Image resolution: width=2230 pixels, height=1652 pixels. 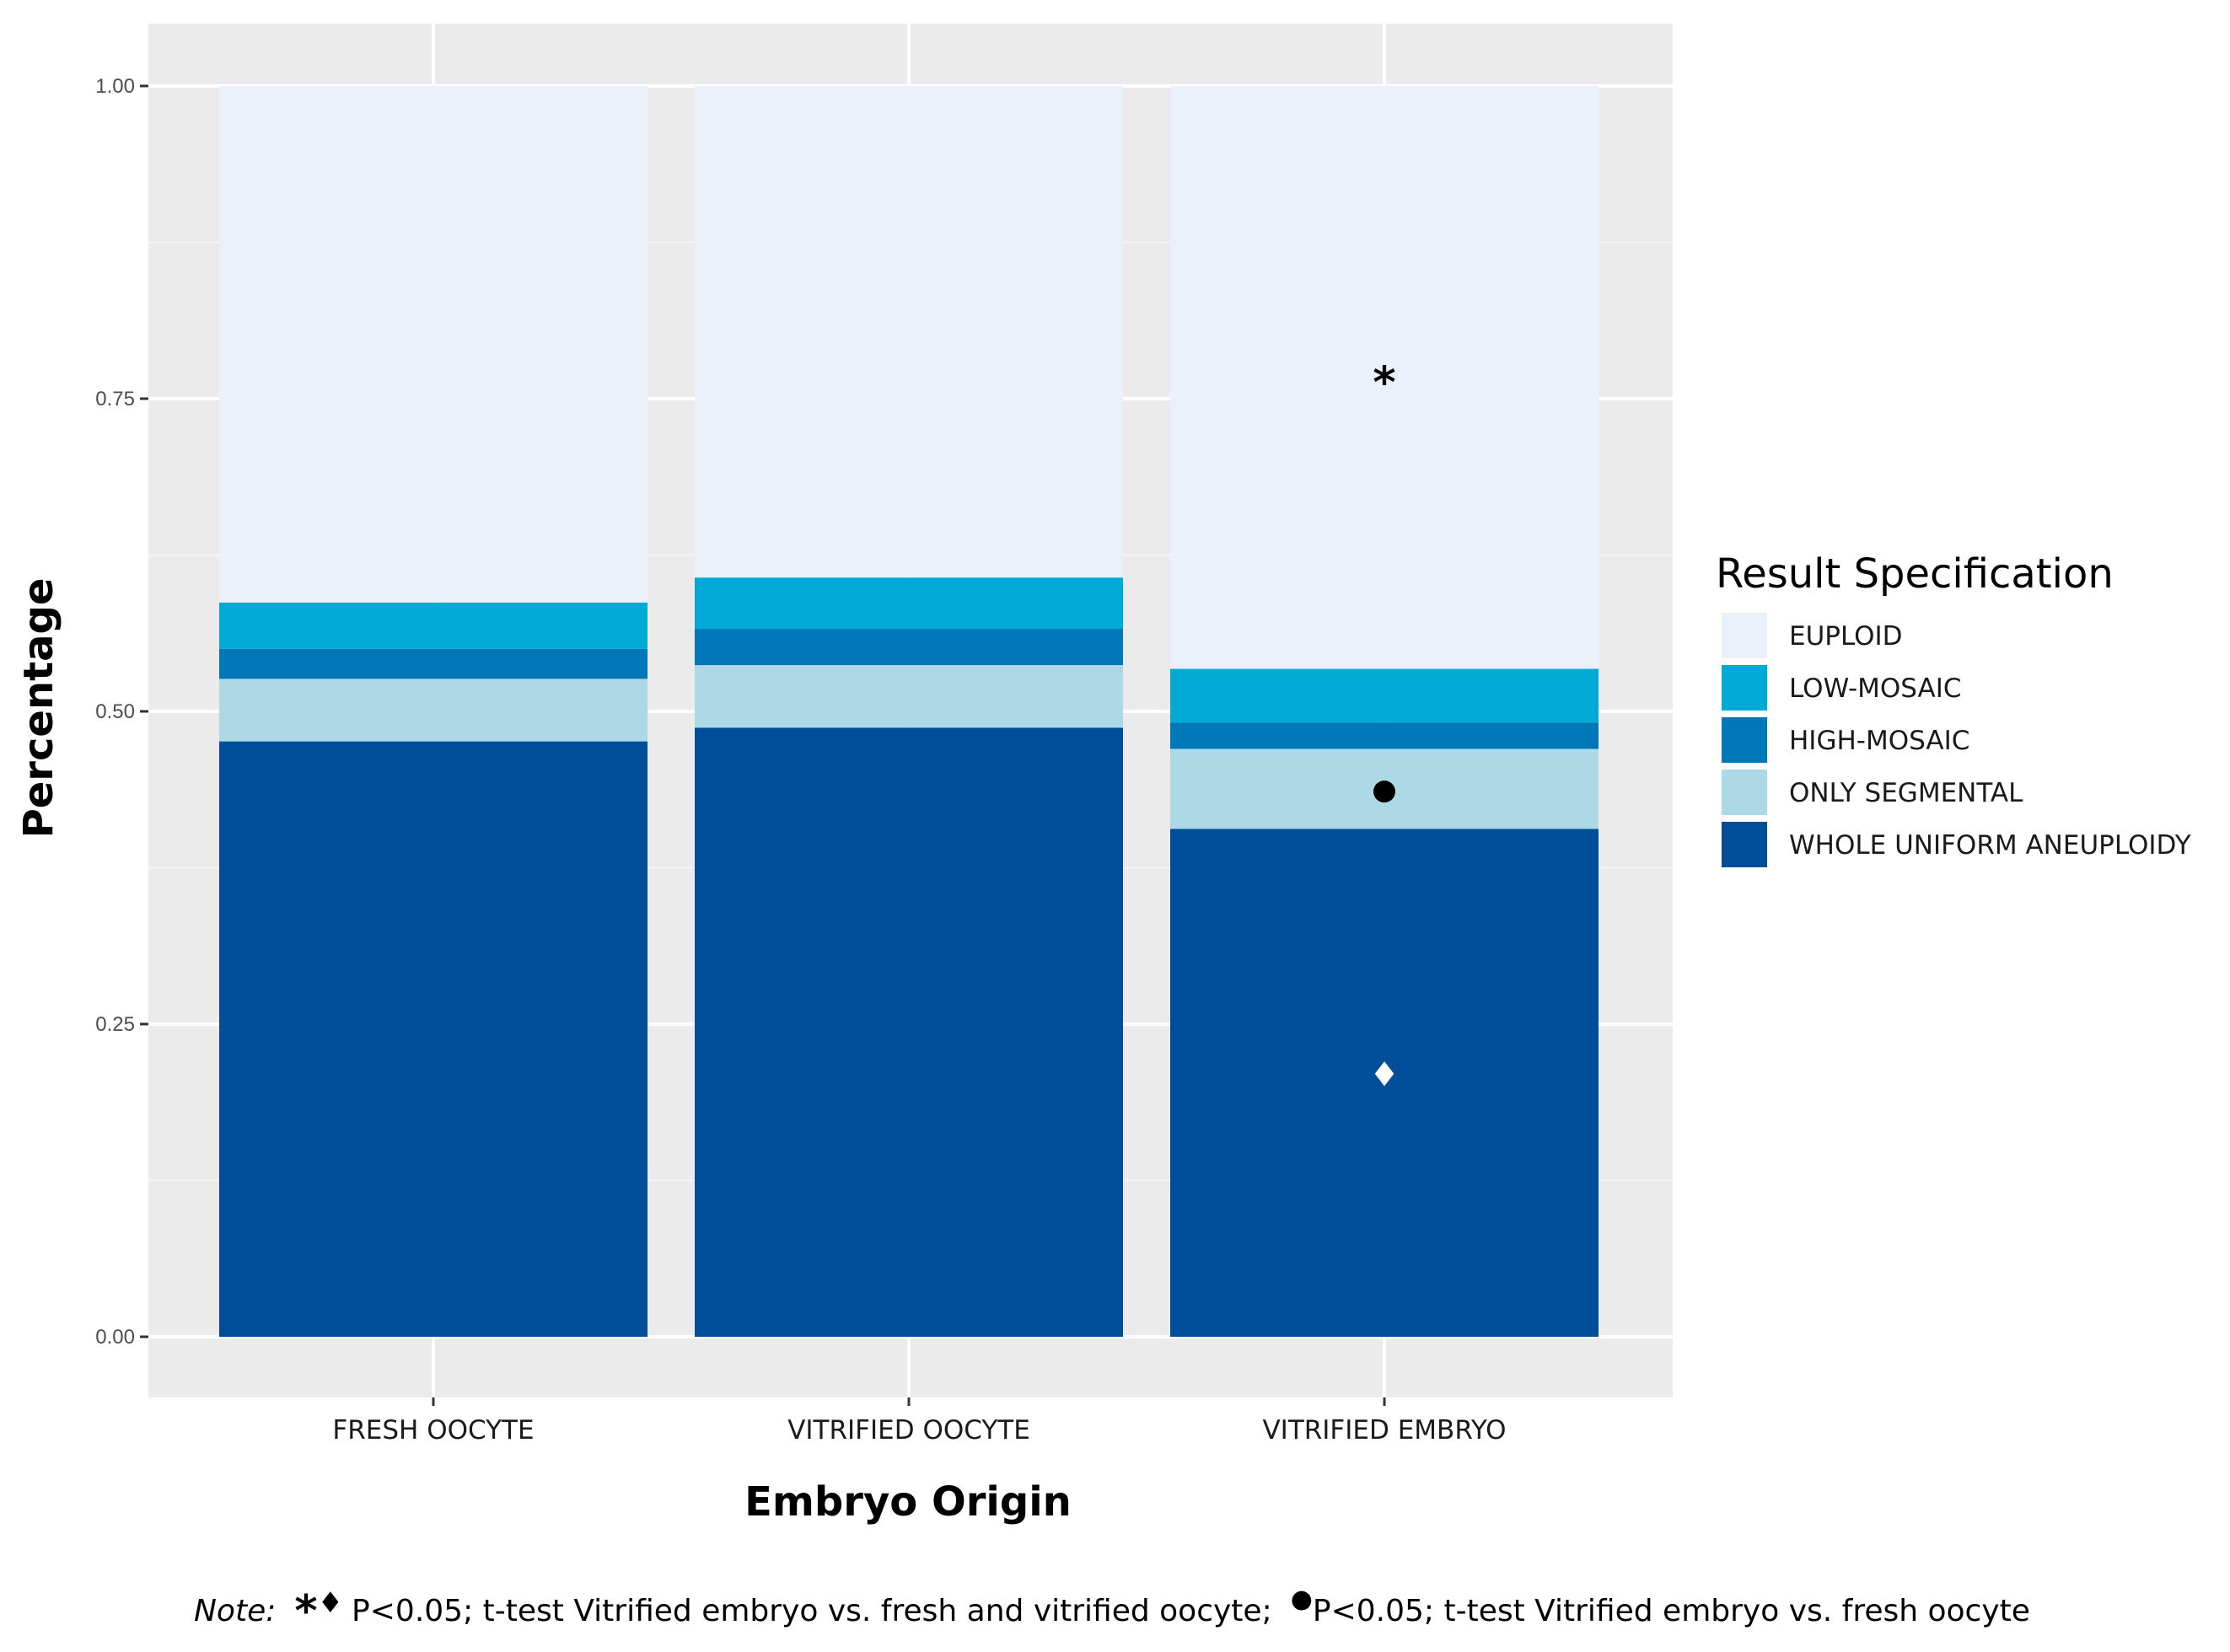 I want to click on y-axis-title: Percentage, so click(x=38, y=708).